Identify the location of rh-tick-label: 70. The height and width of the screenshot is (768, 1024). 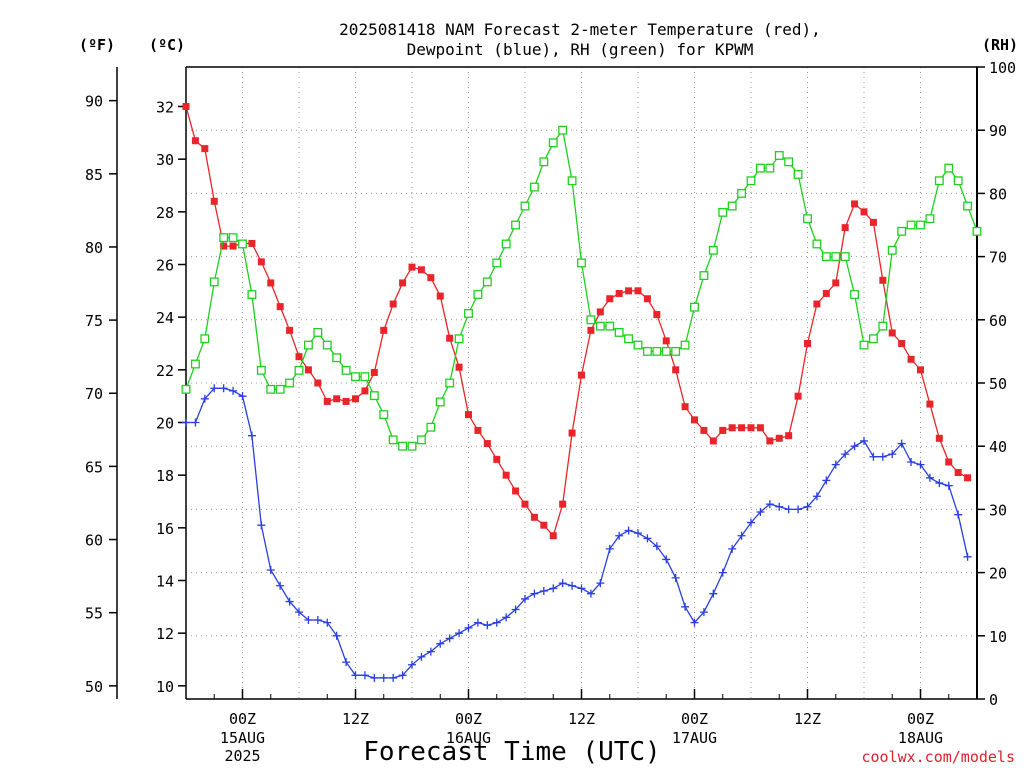
(998, 258).